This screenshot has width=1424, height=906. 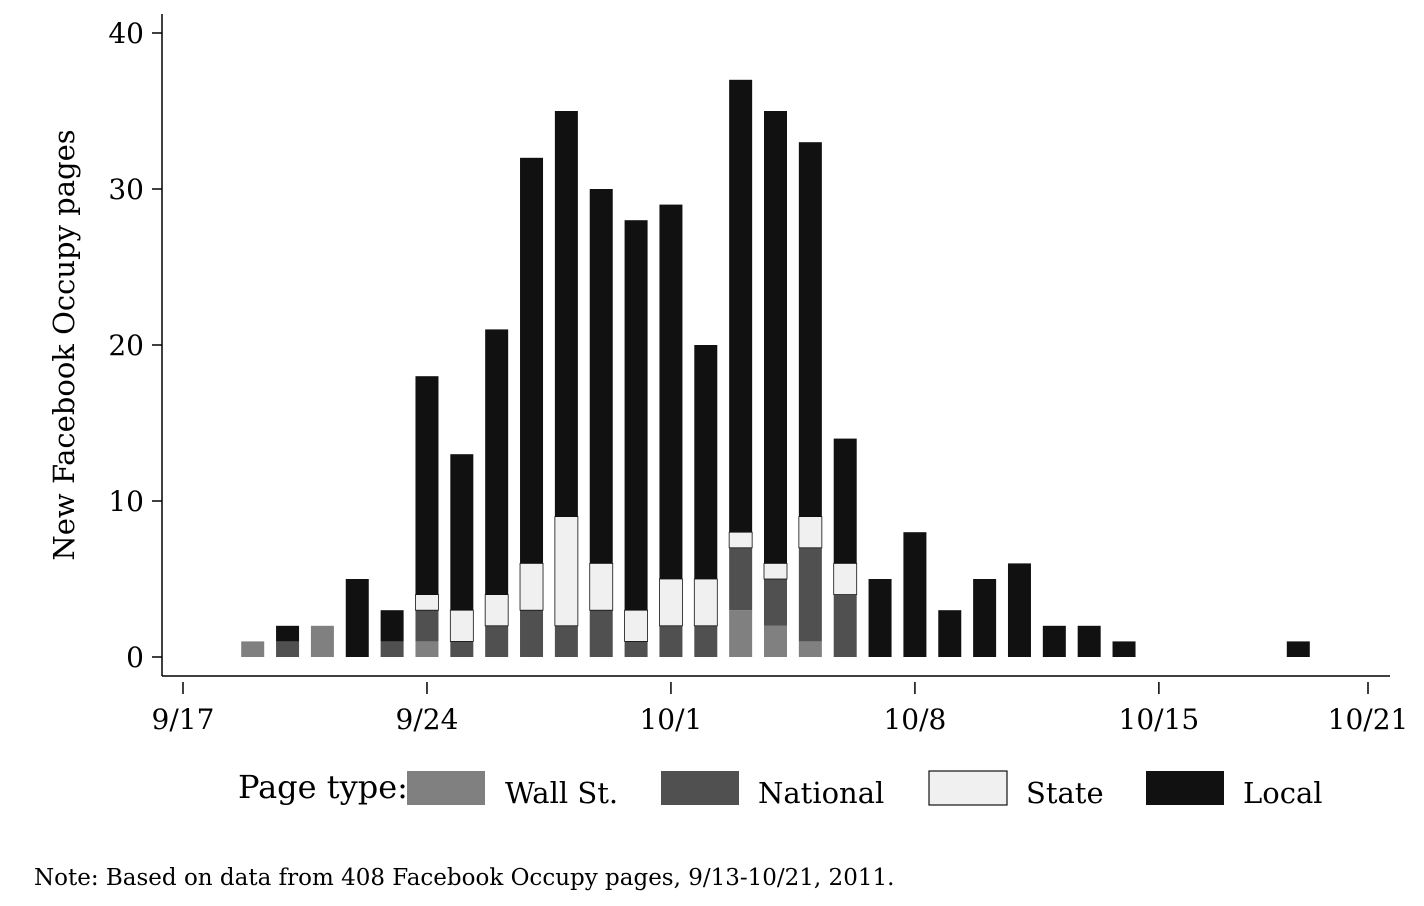 What do you see at coordinates (64, 344) in the screenshot?
I see `y-axis-label: New Facebook Occupy pages` at bounding box center [64, 344].